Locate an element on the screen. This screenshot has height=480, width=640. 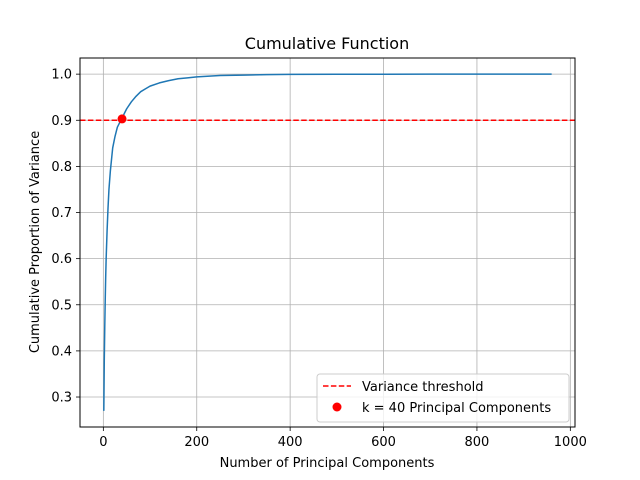
x-tick-label: 0 is located at coordinates (103, 442).